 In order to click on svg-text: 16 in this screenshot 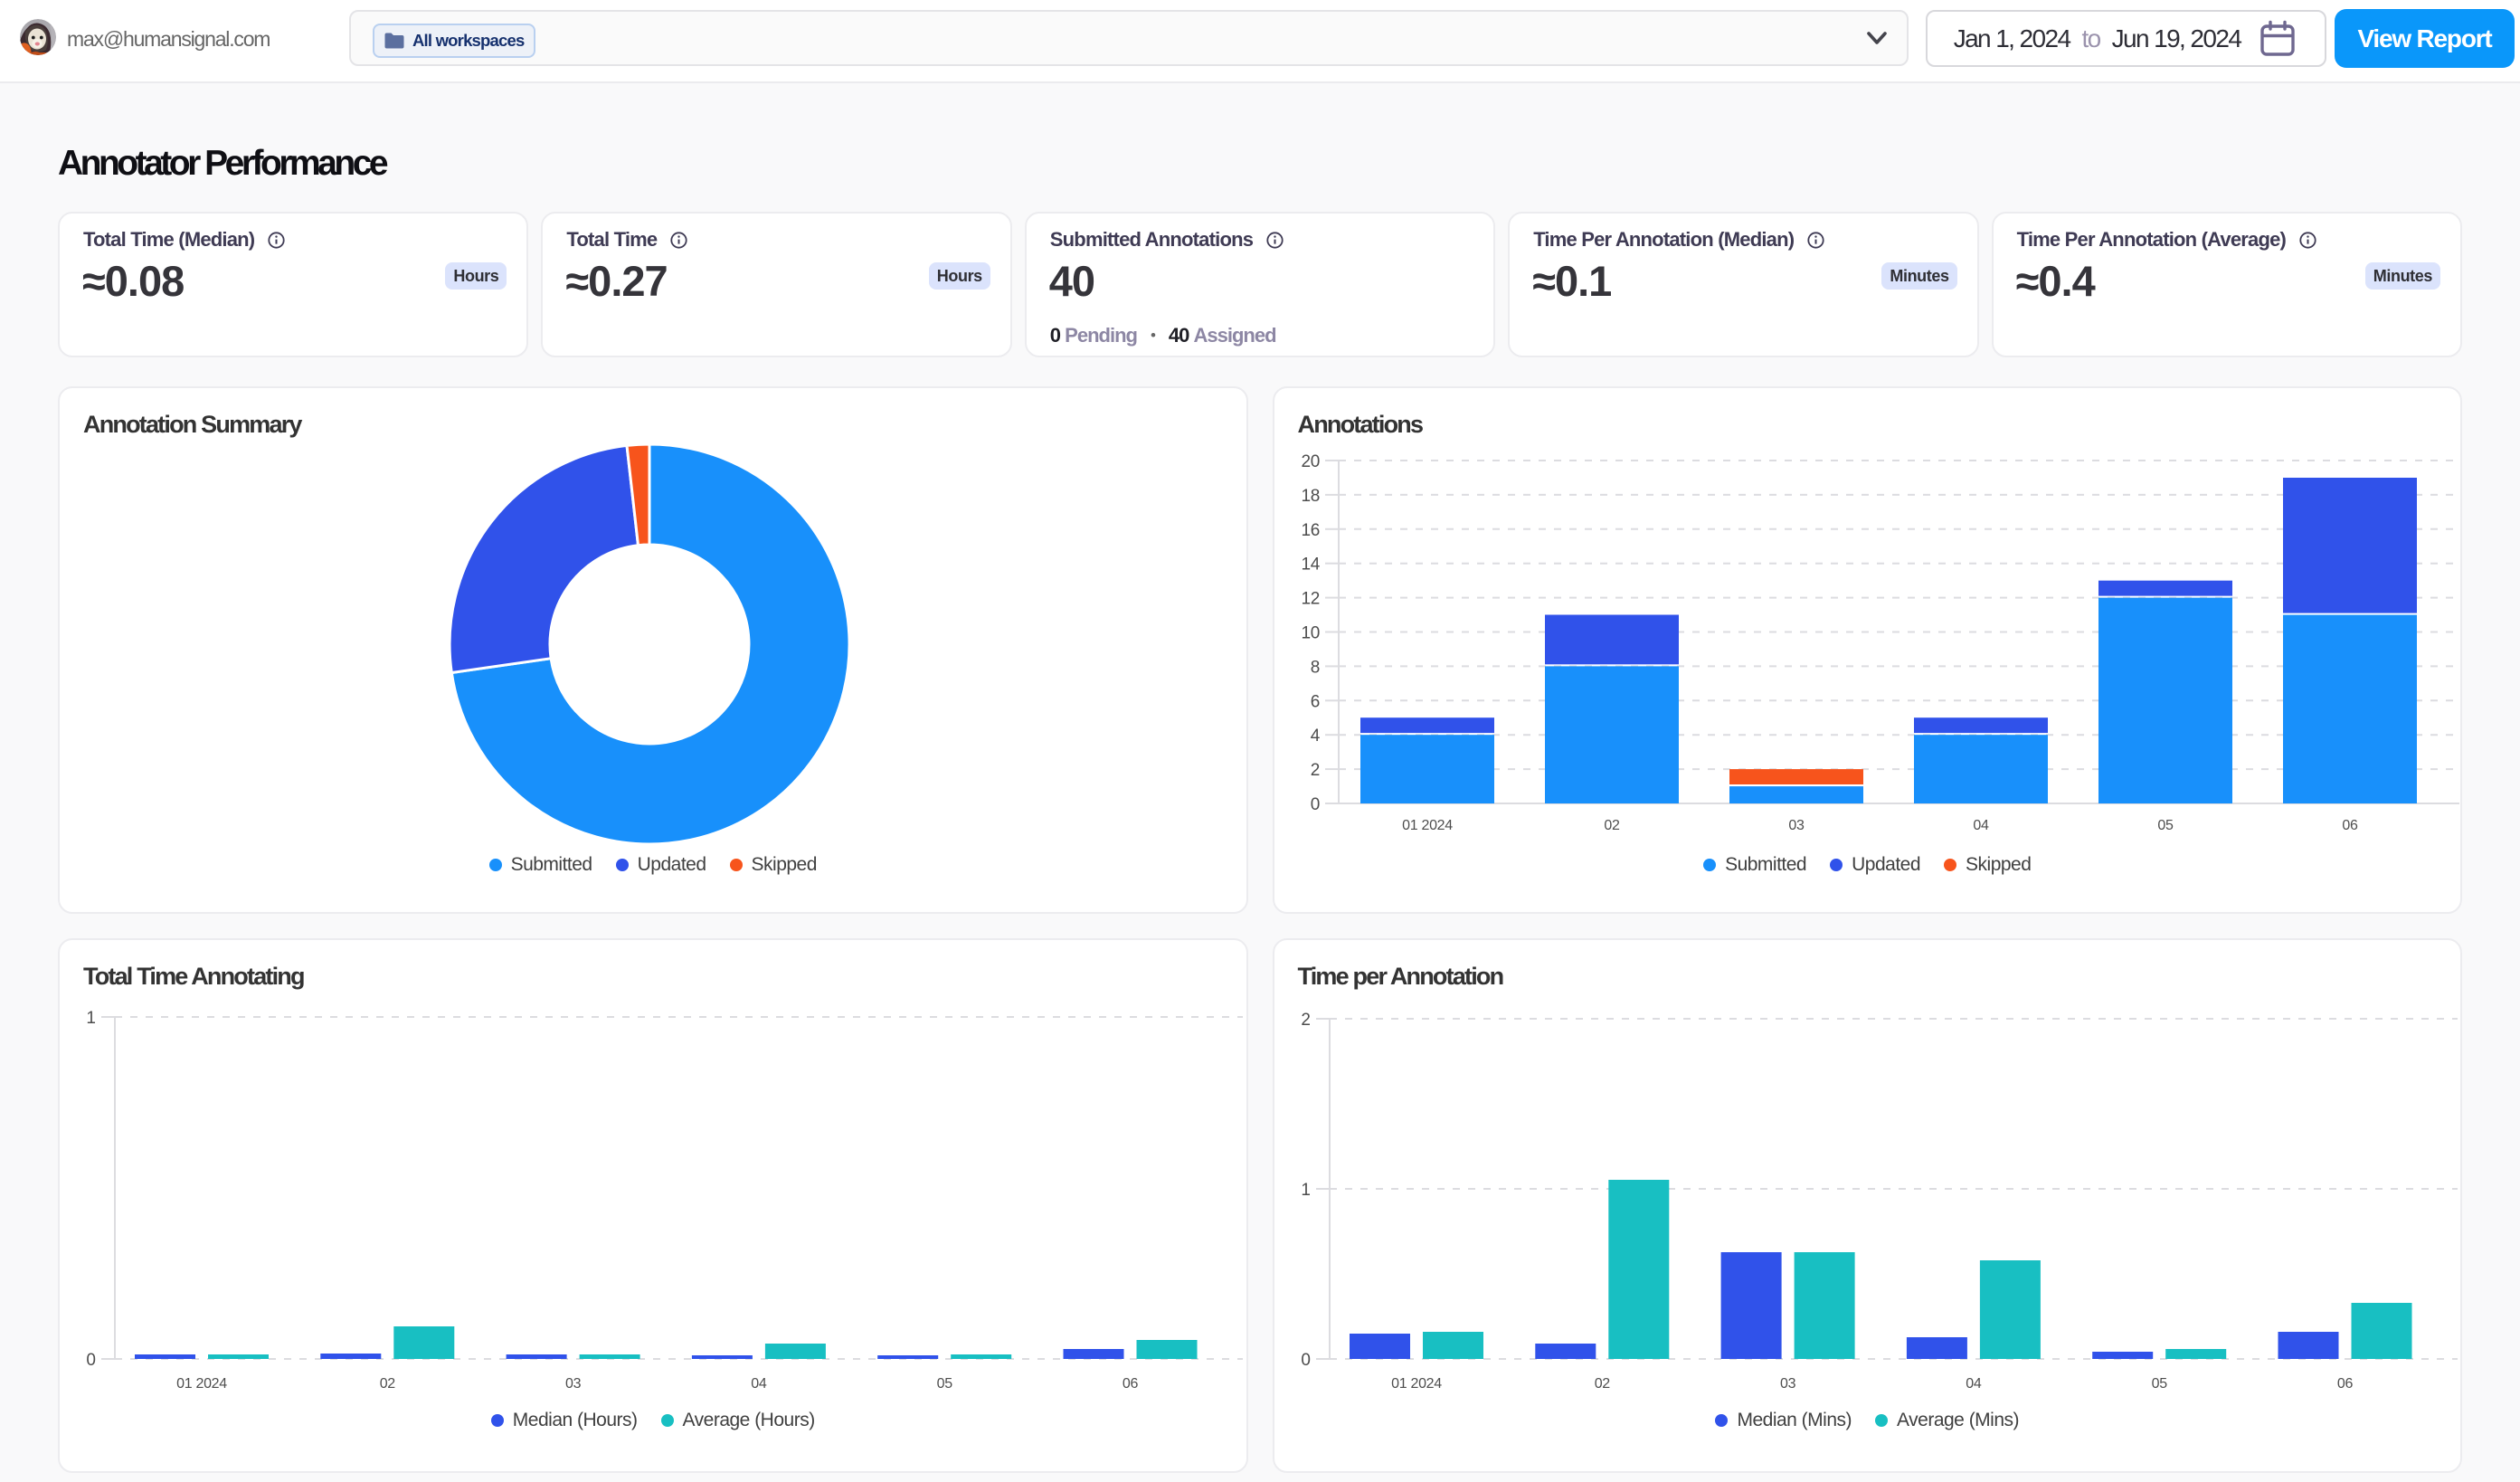, I will do `click(1311, 530)`.